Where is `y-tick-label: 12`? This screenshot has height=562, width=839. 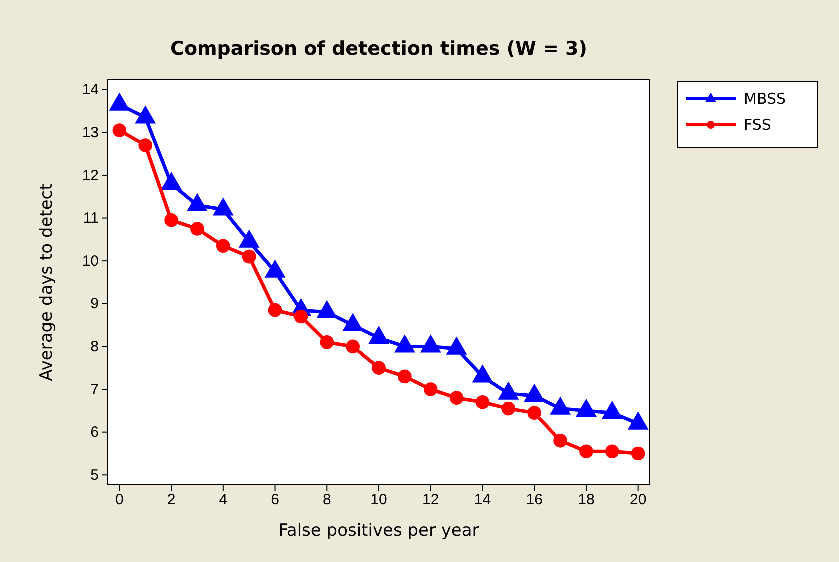
y-tick-label: 12 is located at coordinates (90, 175).